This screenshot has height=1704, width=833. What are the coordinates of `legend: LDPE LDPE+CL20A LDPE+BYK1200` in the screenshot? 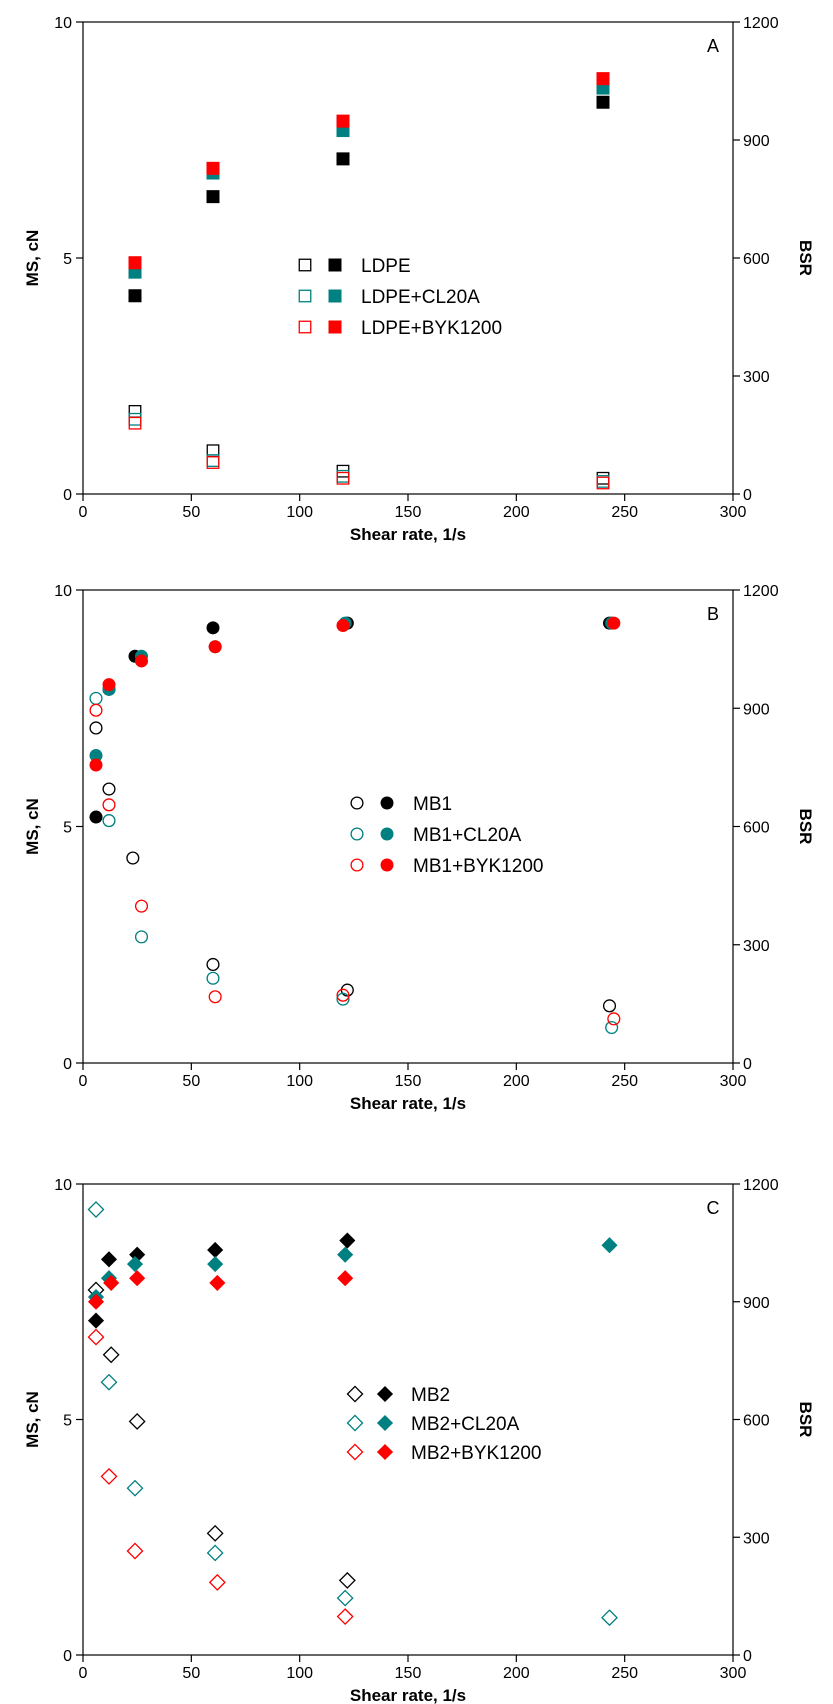 It's located at (400, 297).